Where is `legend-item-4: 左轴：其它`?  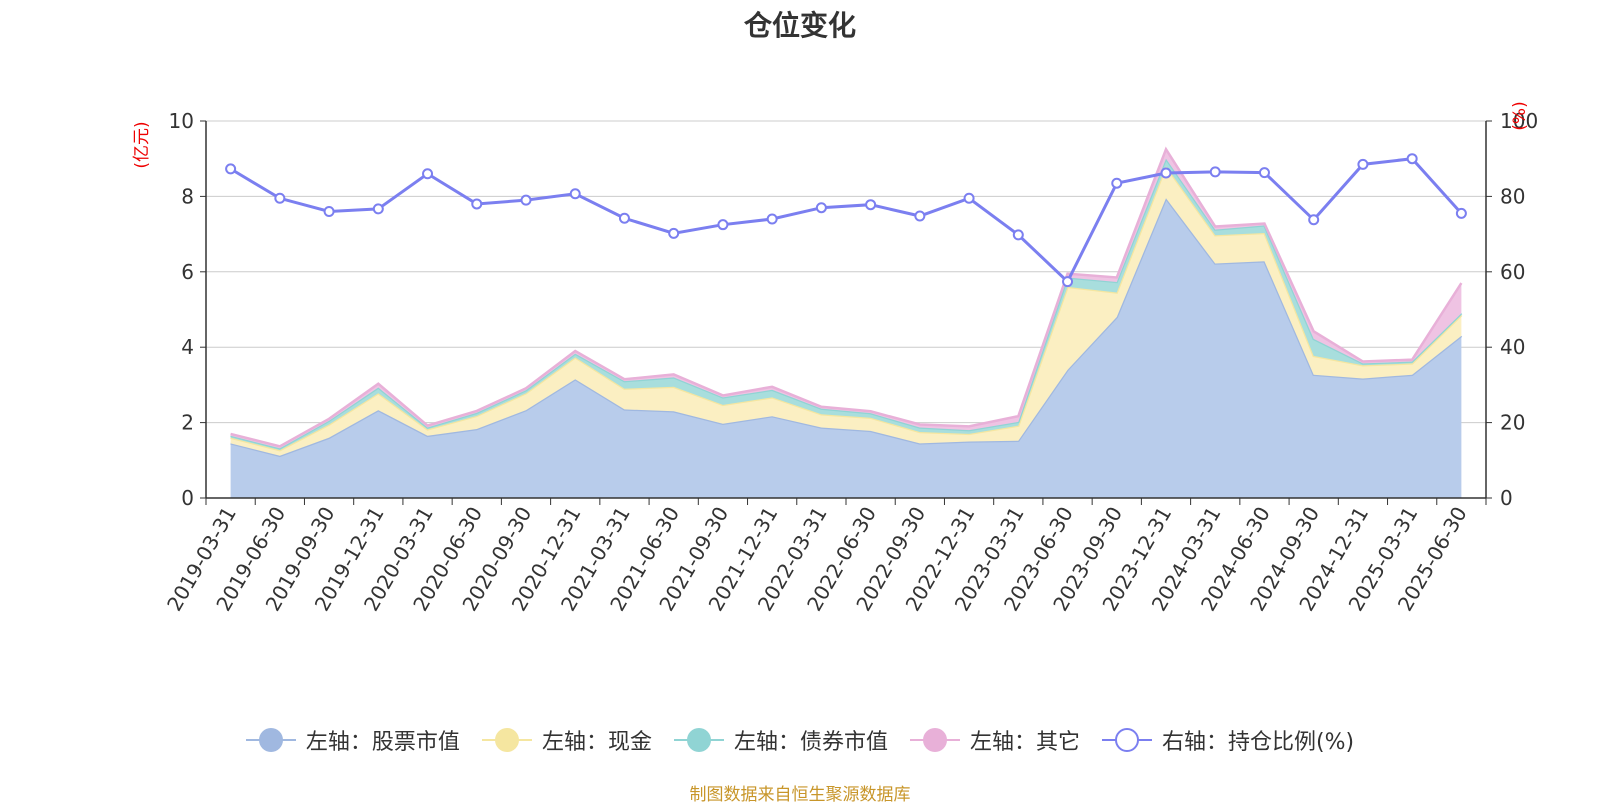
legend-item-4: 左轴：其它 is located at coordinates (994, 740).